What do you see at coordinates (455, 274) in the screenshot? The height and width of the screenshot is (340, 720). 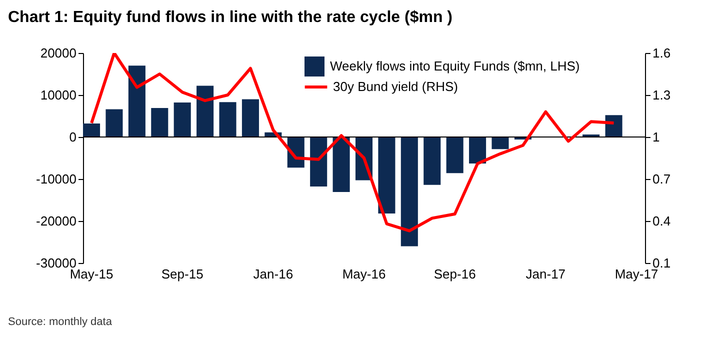 I see `x-tick-label: Sep-16` at bounding box center [455, 274].